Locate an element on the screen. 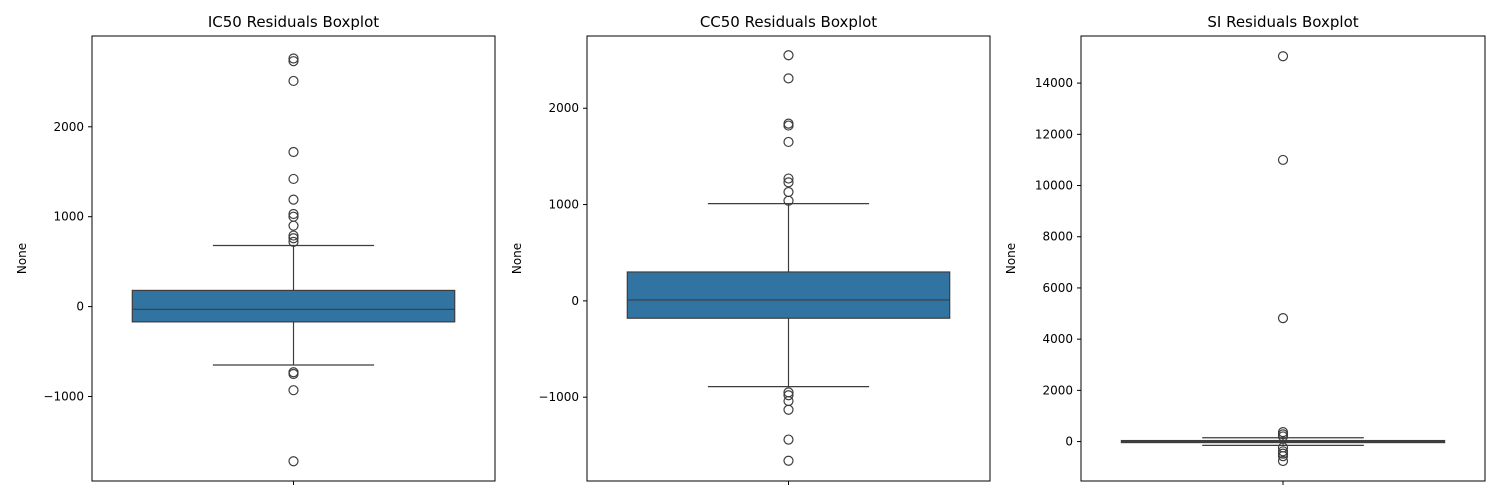 This screenshot has height=500, width=1500. y-tick-label: 14000 is located at coordinates (1054, 83).